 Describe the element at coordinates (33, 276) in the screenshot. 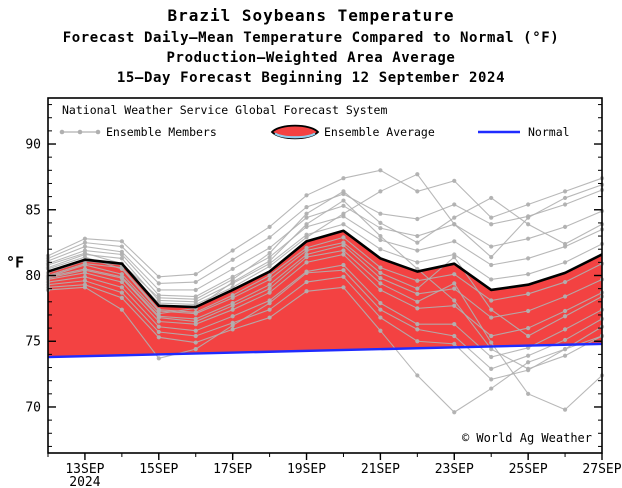

I see `y-tick-label: 80` at that location.